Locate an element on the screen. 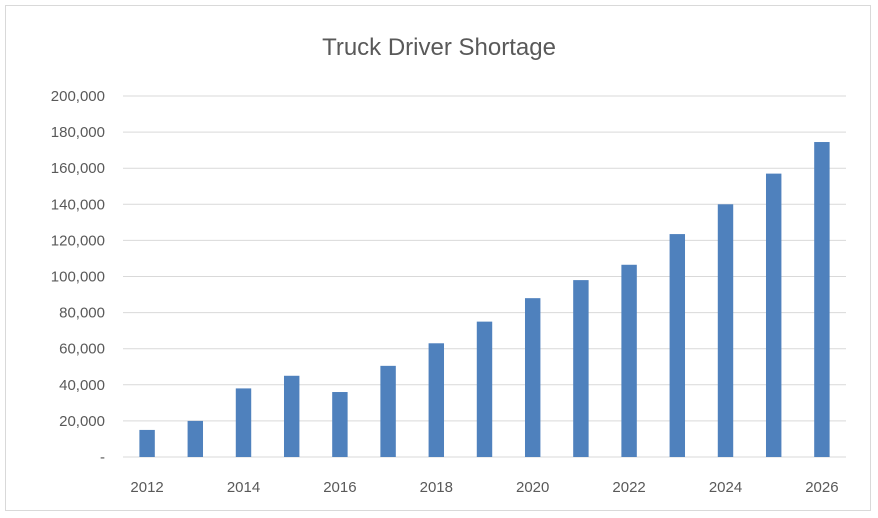 The height and width of the screenshot is (518, 878). y-tick-label: 180,000 is located at coordinates (78, 132).